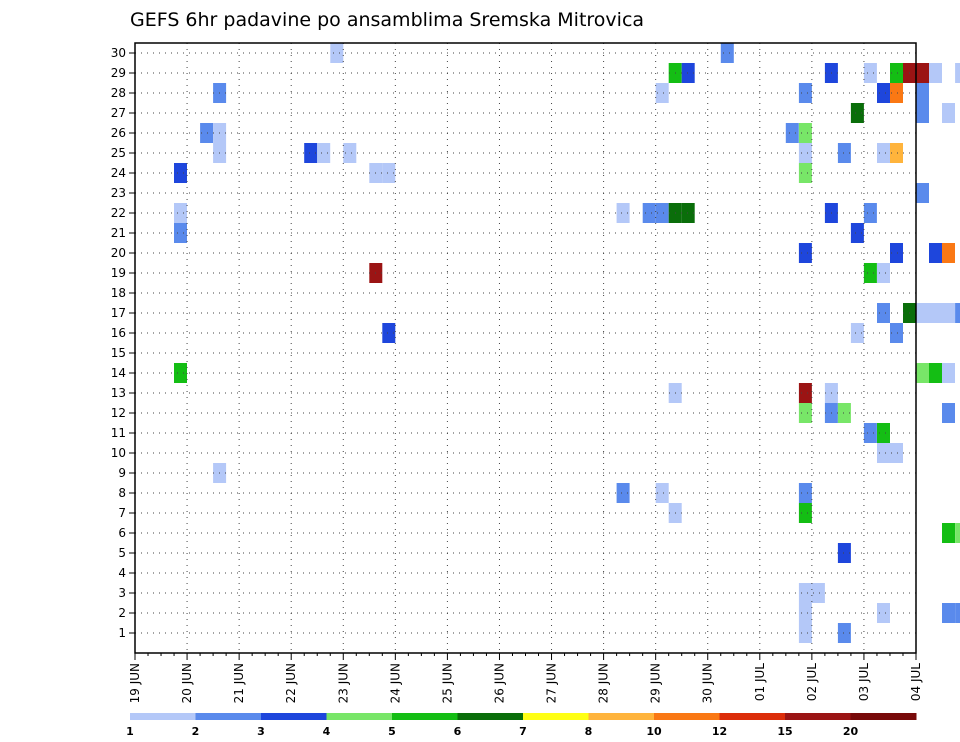 The width and height of the screenshot is (960, 742). What do you see at coordinates (851, 731) in the screenshot?
I see `colorbar-label: 20` at bounding box center [851, 731].